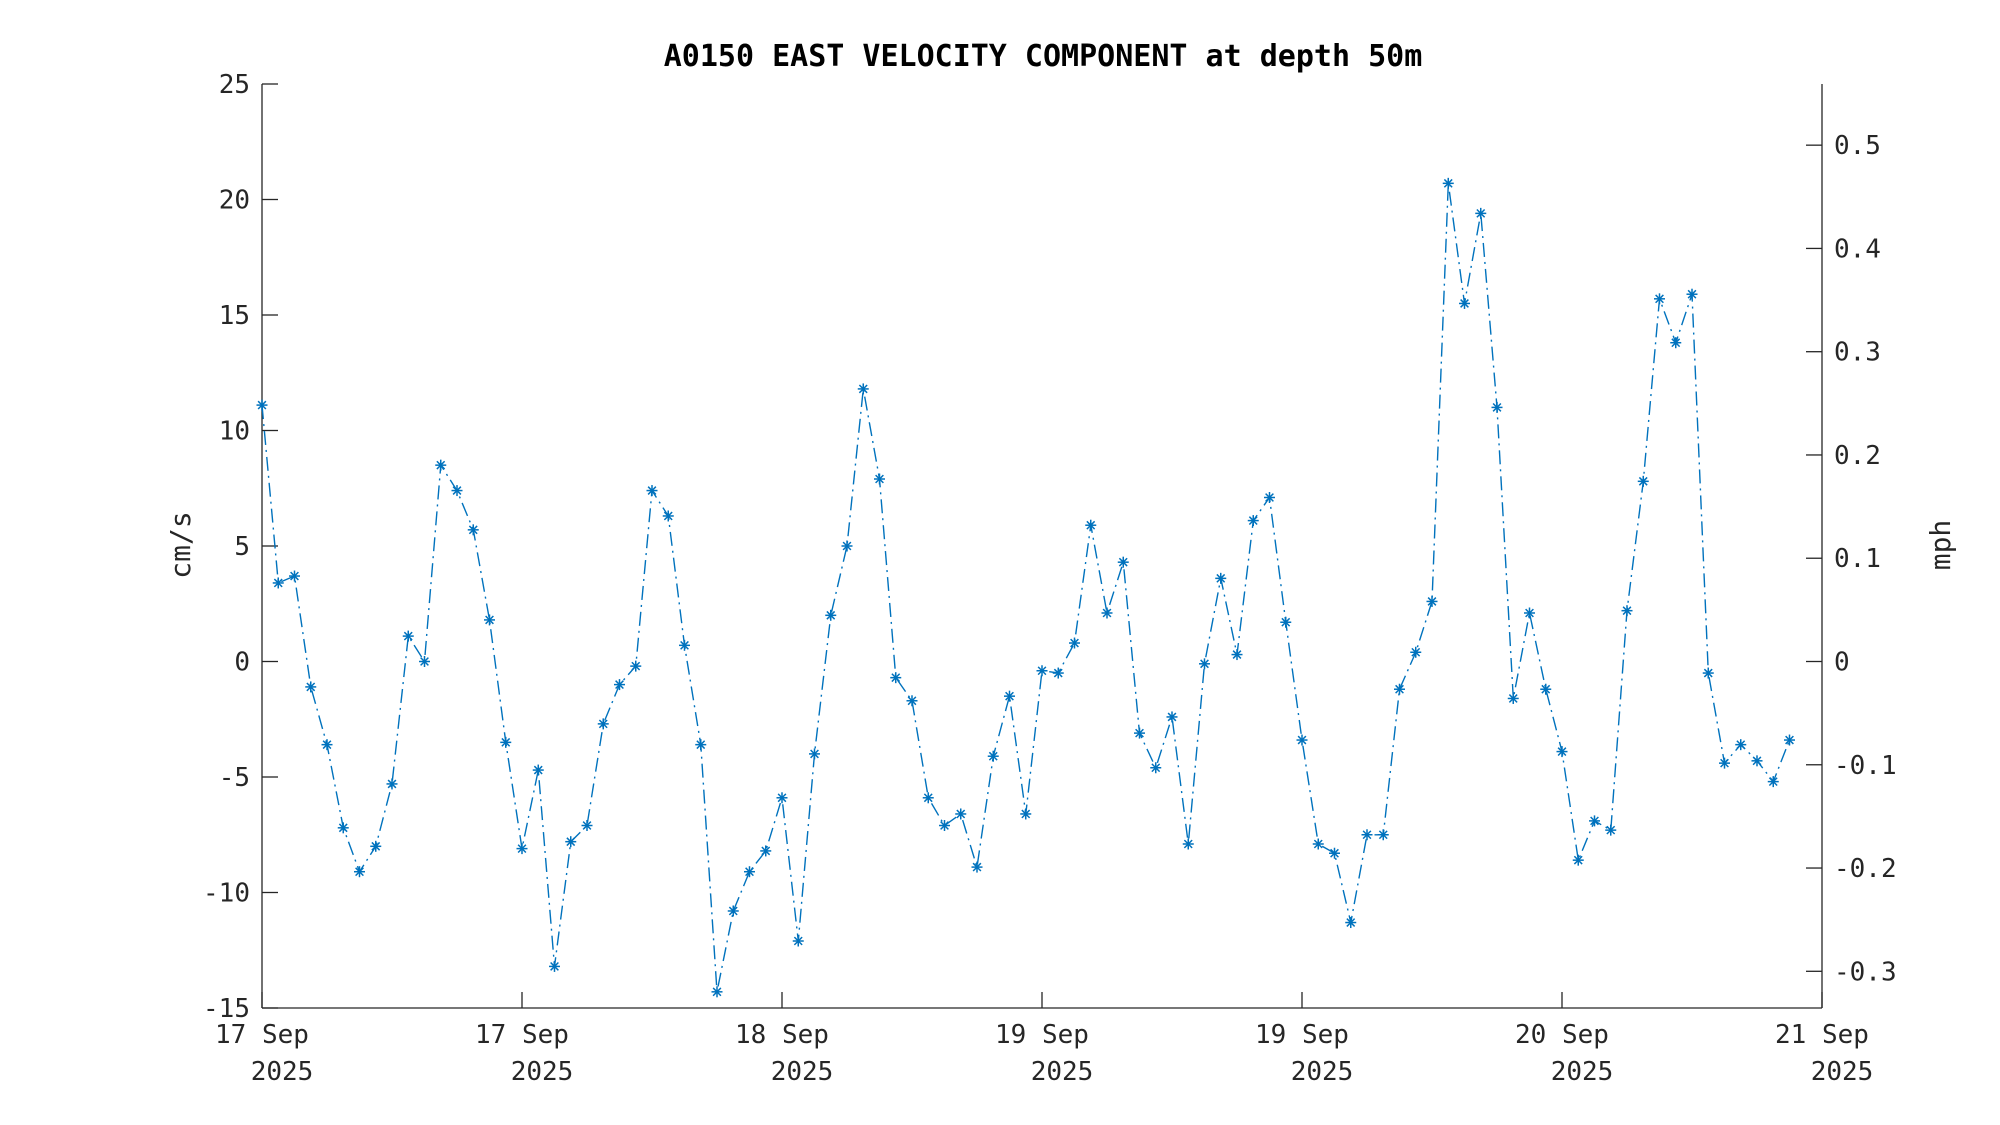 The height and width of the screenshot is (1125, 2000). I want to click on y-tick-label-left: 5, so click(242, 547).